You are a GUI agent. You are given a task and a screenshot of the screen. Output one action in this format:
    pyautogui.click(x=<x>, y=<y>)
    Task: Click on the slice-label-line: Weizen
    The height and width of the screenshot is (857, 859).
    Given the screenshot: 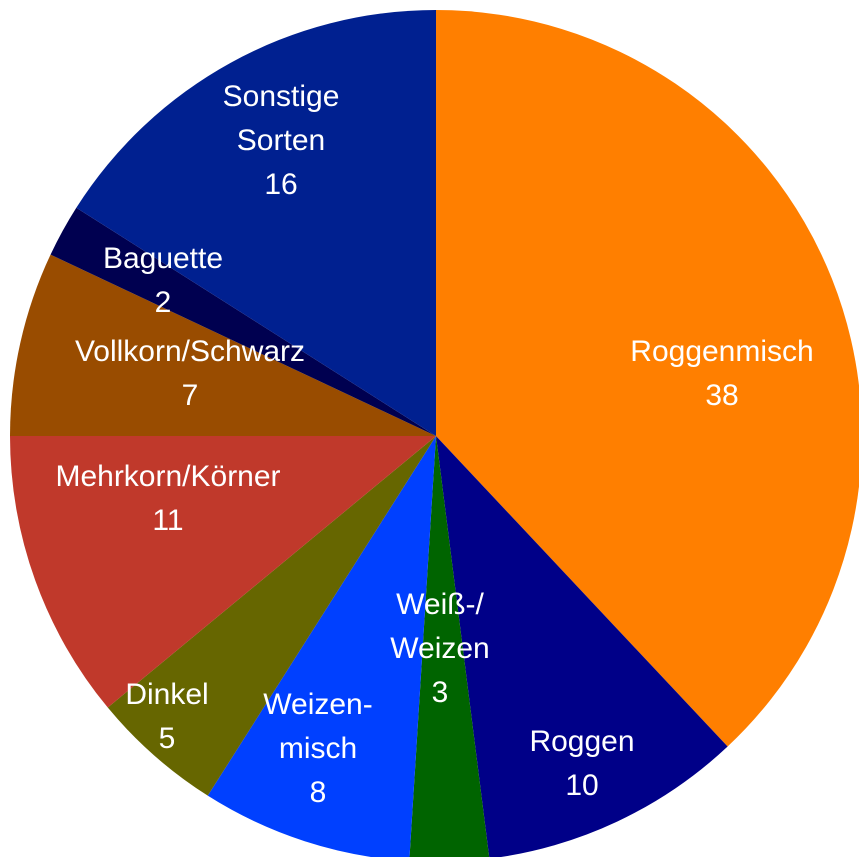 What is the action you would take?
    pyautogui.click(x=440, y=648)
    